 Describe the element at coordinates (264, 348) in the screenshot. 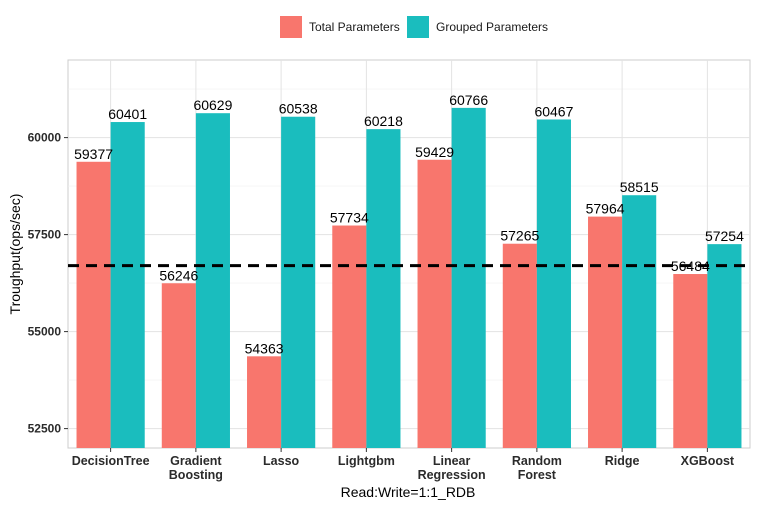

I see `data-label: 54363` at that location.